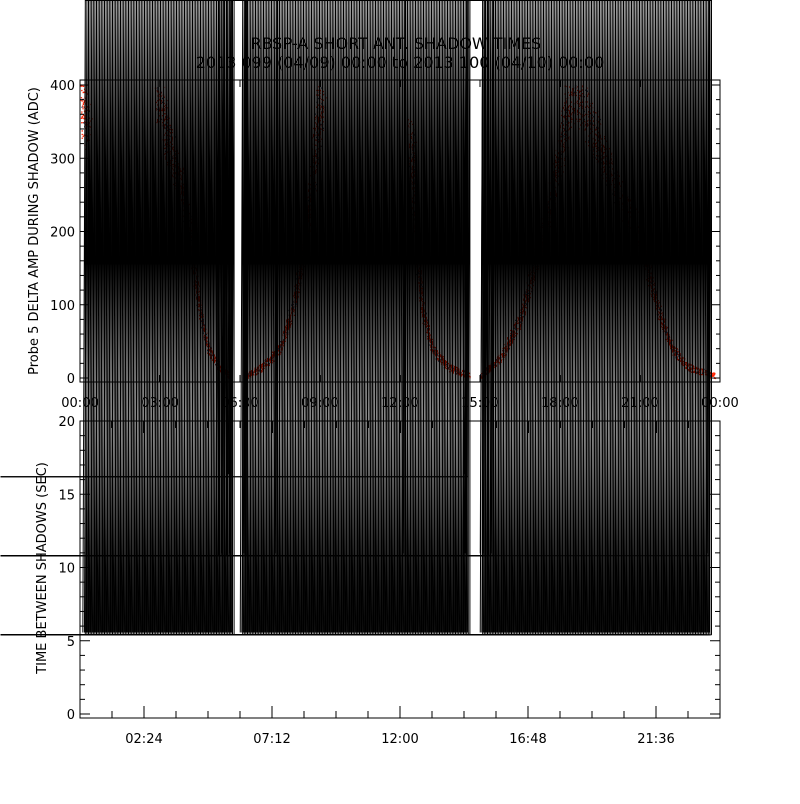  What do you see at coordinates (62, 86) in the screenshot?
I see `top-y-tick-label: 400` at bounding box center [62, 86].